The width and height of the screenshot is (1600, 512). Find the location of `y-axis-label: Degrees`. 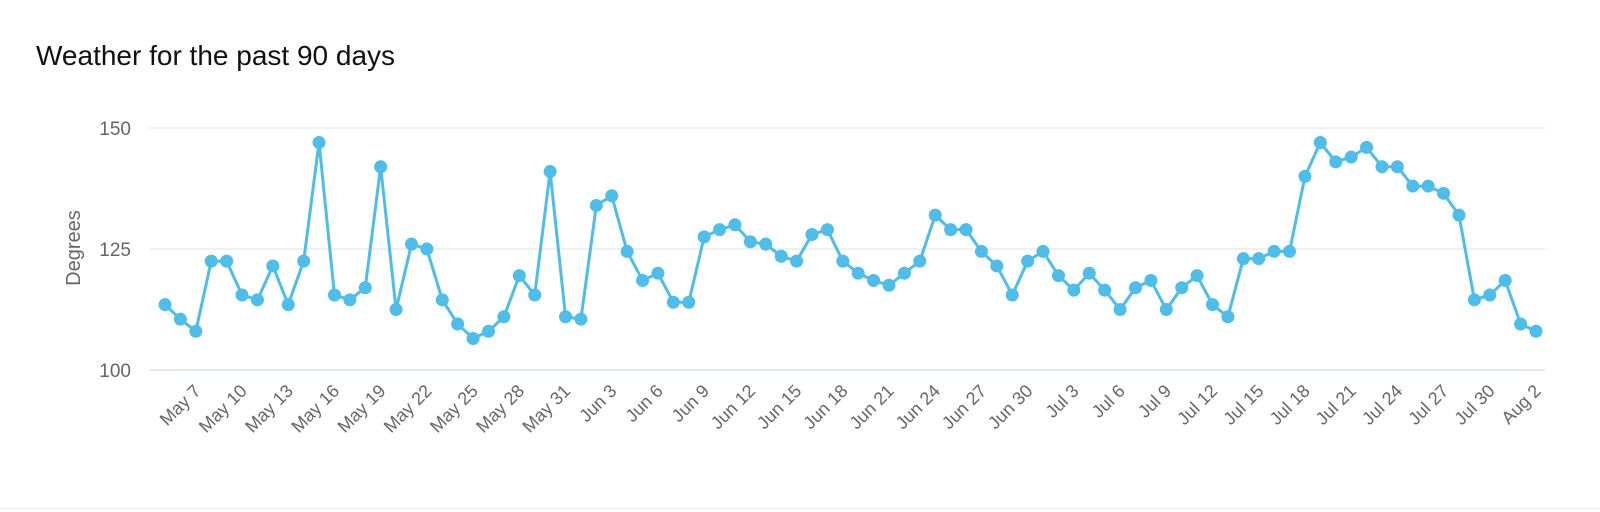

y-axis-label: Degrees is located at coordinates (74, 248).